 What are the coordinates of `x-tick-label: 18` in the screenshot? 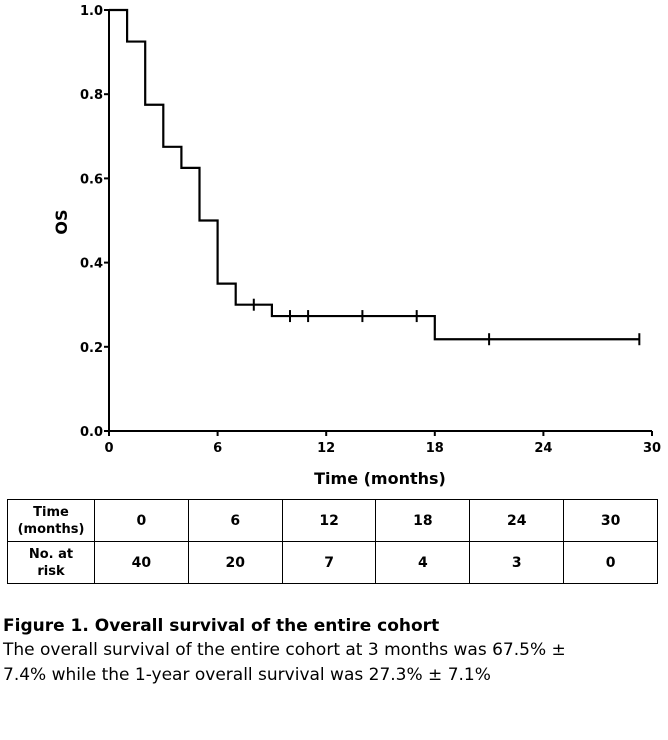 It's located at (435, 448).